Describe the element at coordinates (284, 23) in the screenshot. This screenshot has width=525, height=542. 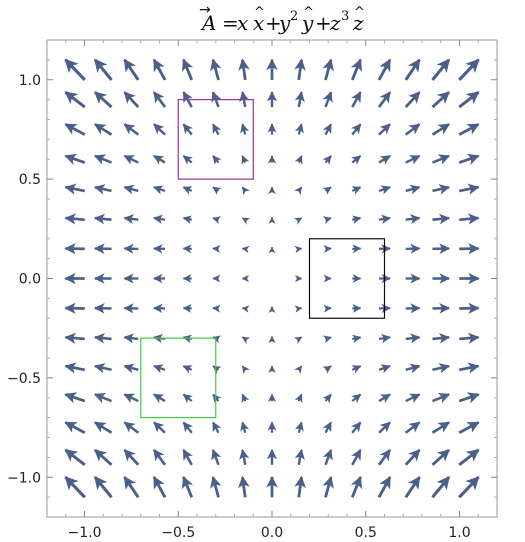
I see `title-y-coef: y` at that location.